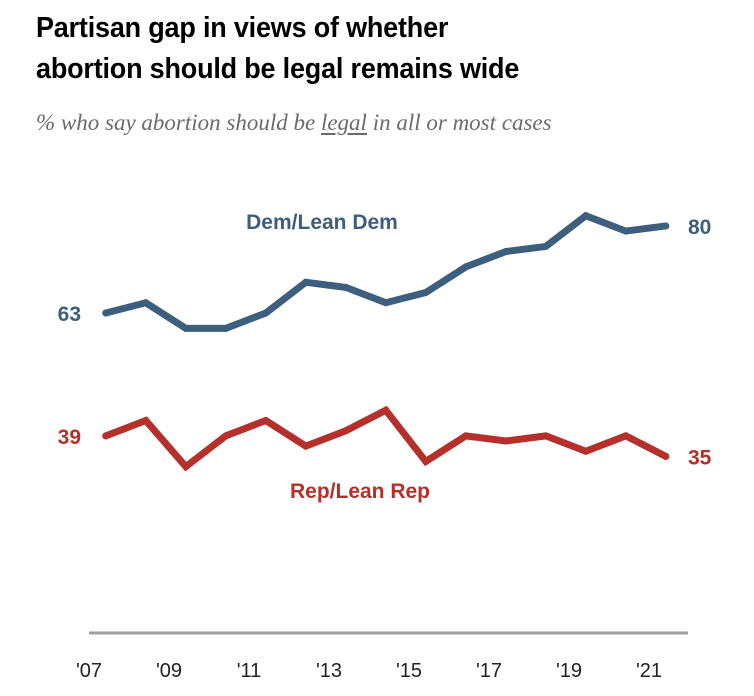 The image size is (754, 696). Describe the element at coordinates (69, 437) in the screenshot. I see `start-value-label: 39` at that location.